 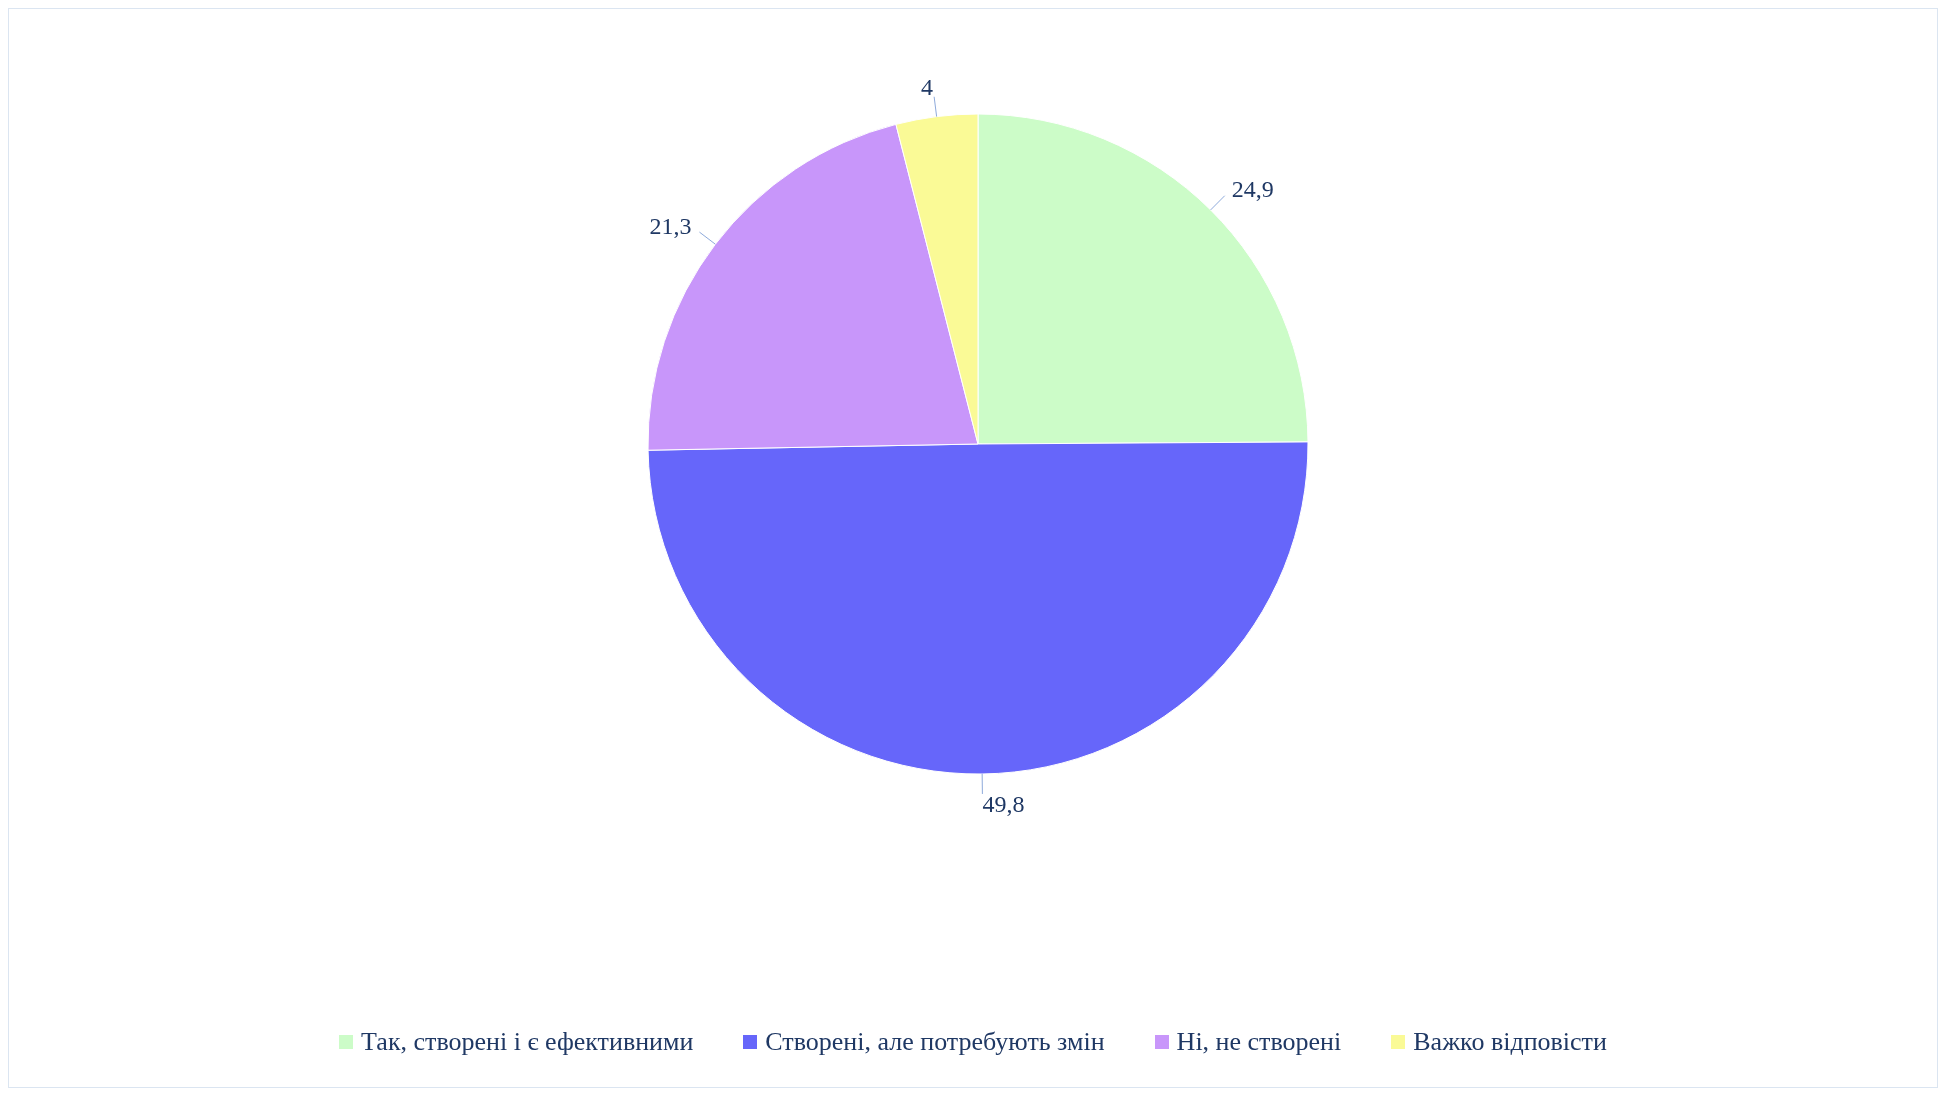 What do you see at coordinates (1003, 803) in the screenshot?
I see `data-label: 49,8` at bounding box center [1003, 803].